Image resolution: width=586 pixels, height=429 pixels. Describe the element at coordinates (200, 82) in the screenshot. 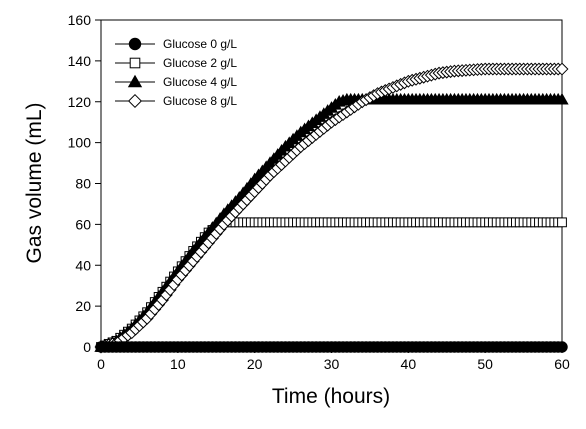

I see `legend-label: Glucose 4 g/L` at that location.